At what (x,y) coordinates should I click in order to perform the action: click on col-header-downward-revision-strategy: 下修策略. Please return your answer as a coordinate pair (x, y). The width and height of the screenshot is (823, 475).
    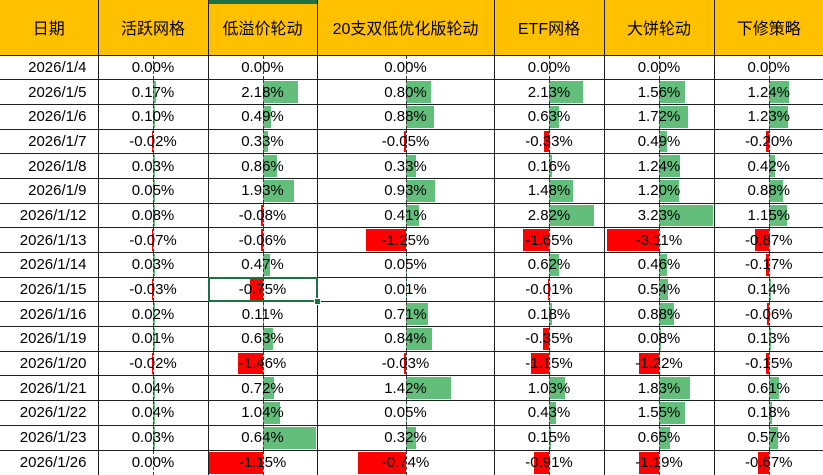
    Looking at the image, I should click on (768, 28).